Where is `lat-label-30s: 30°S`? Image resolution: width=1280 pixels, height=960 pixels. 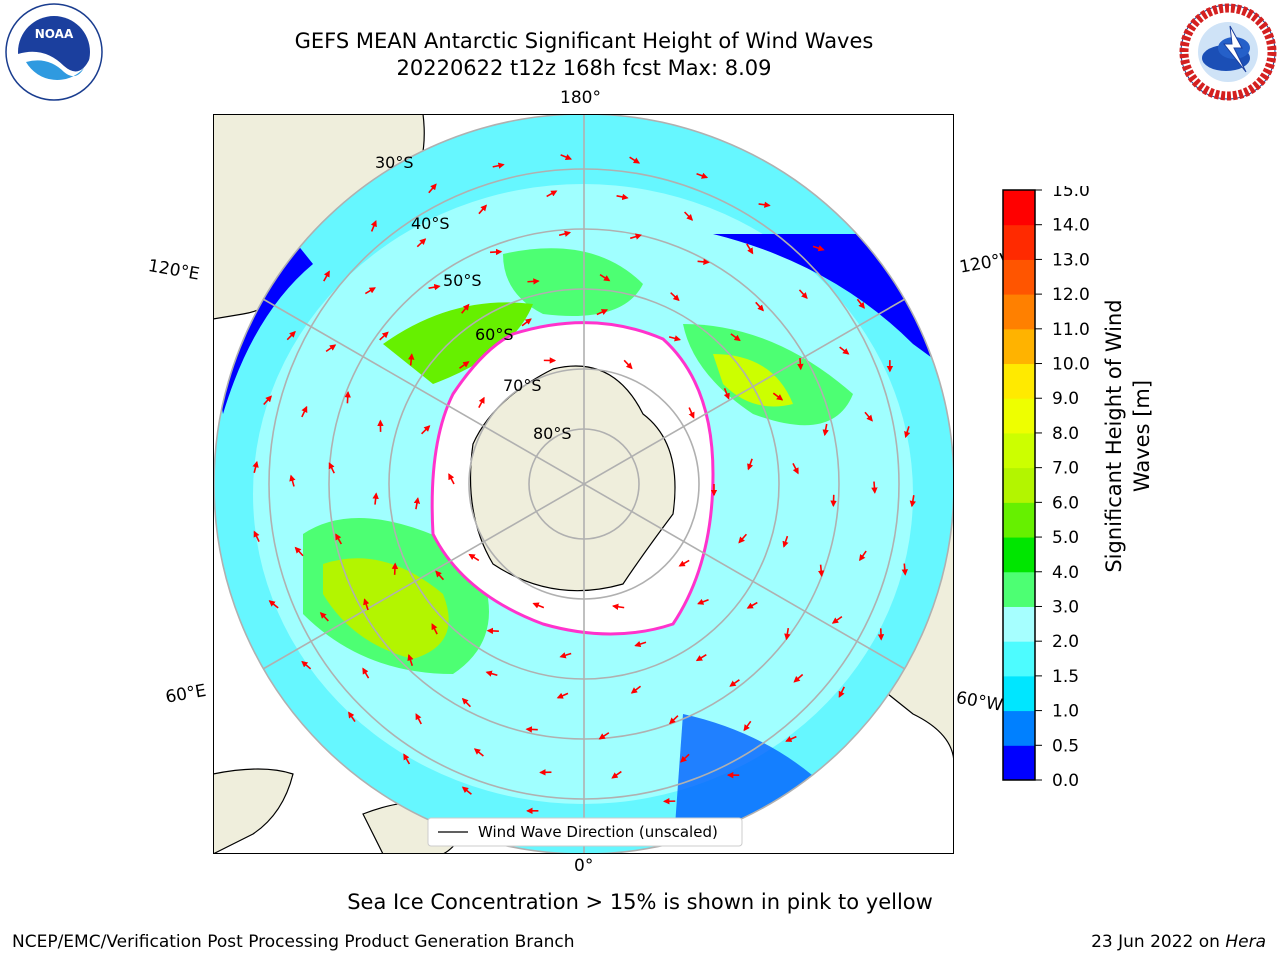 lat-label-30s: 30°S is located at coordinates (394, 162).